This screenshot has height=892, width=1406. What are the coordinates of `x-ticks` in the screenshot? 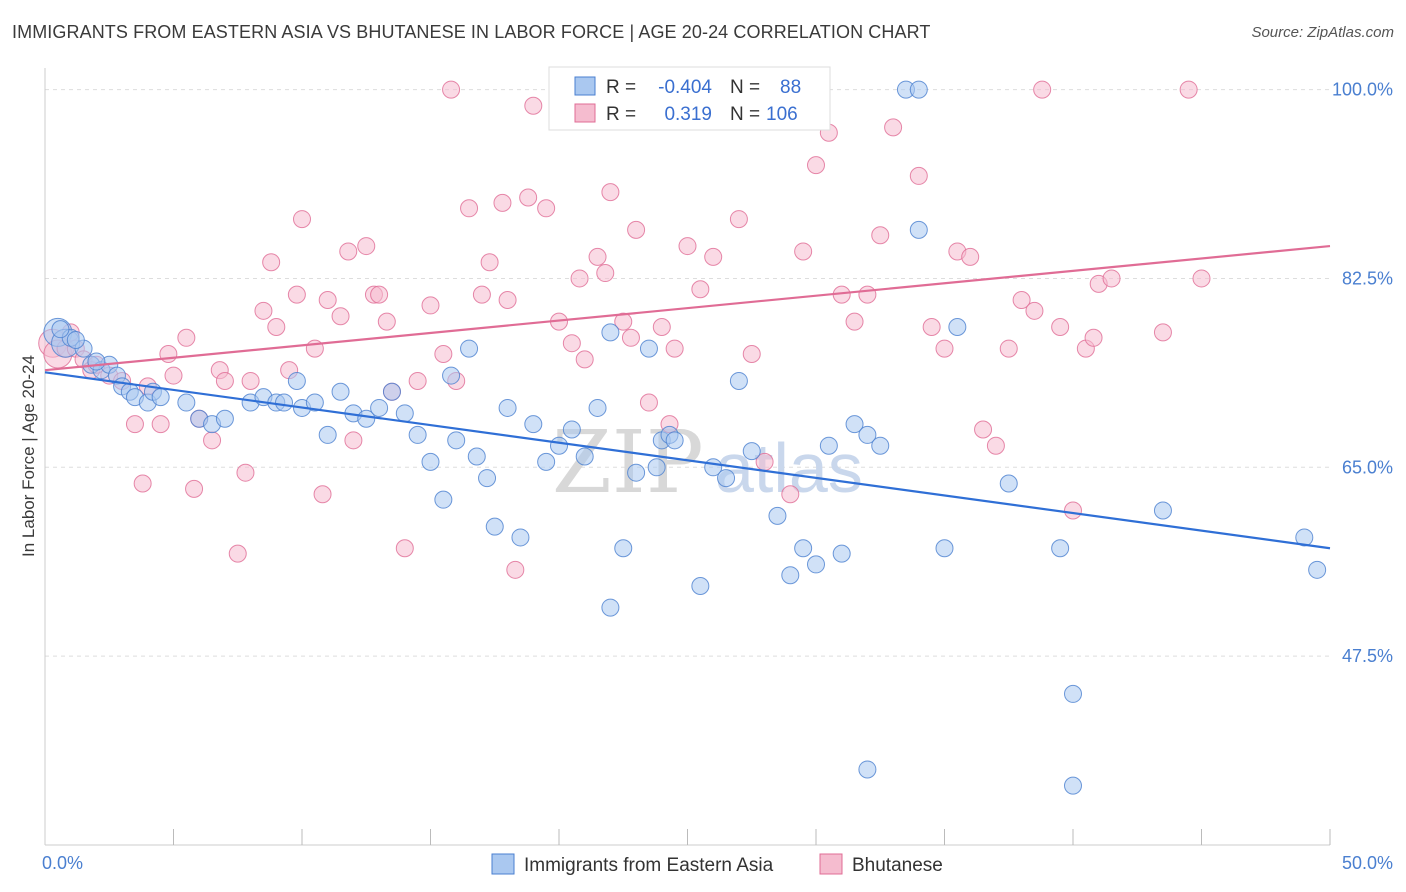 It's located at (752, 837).